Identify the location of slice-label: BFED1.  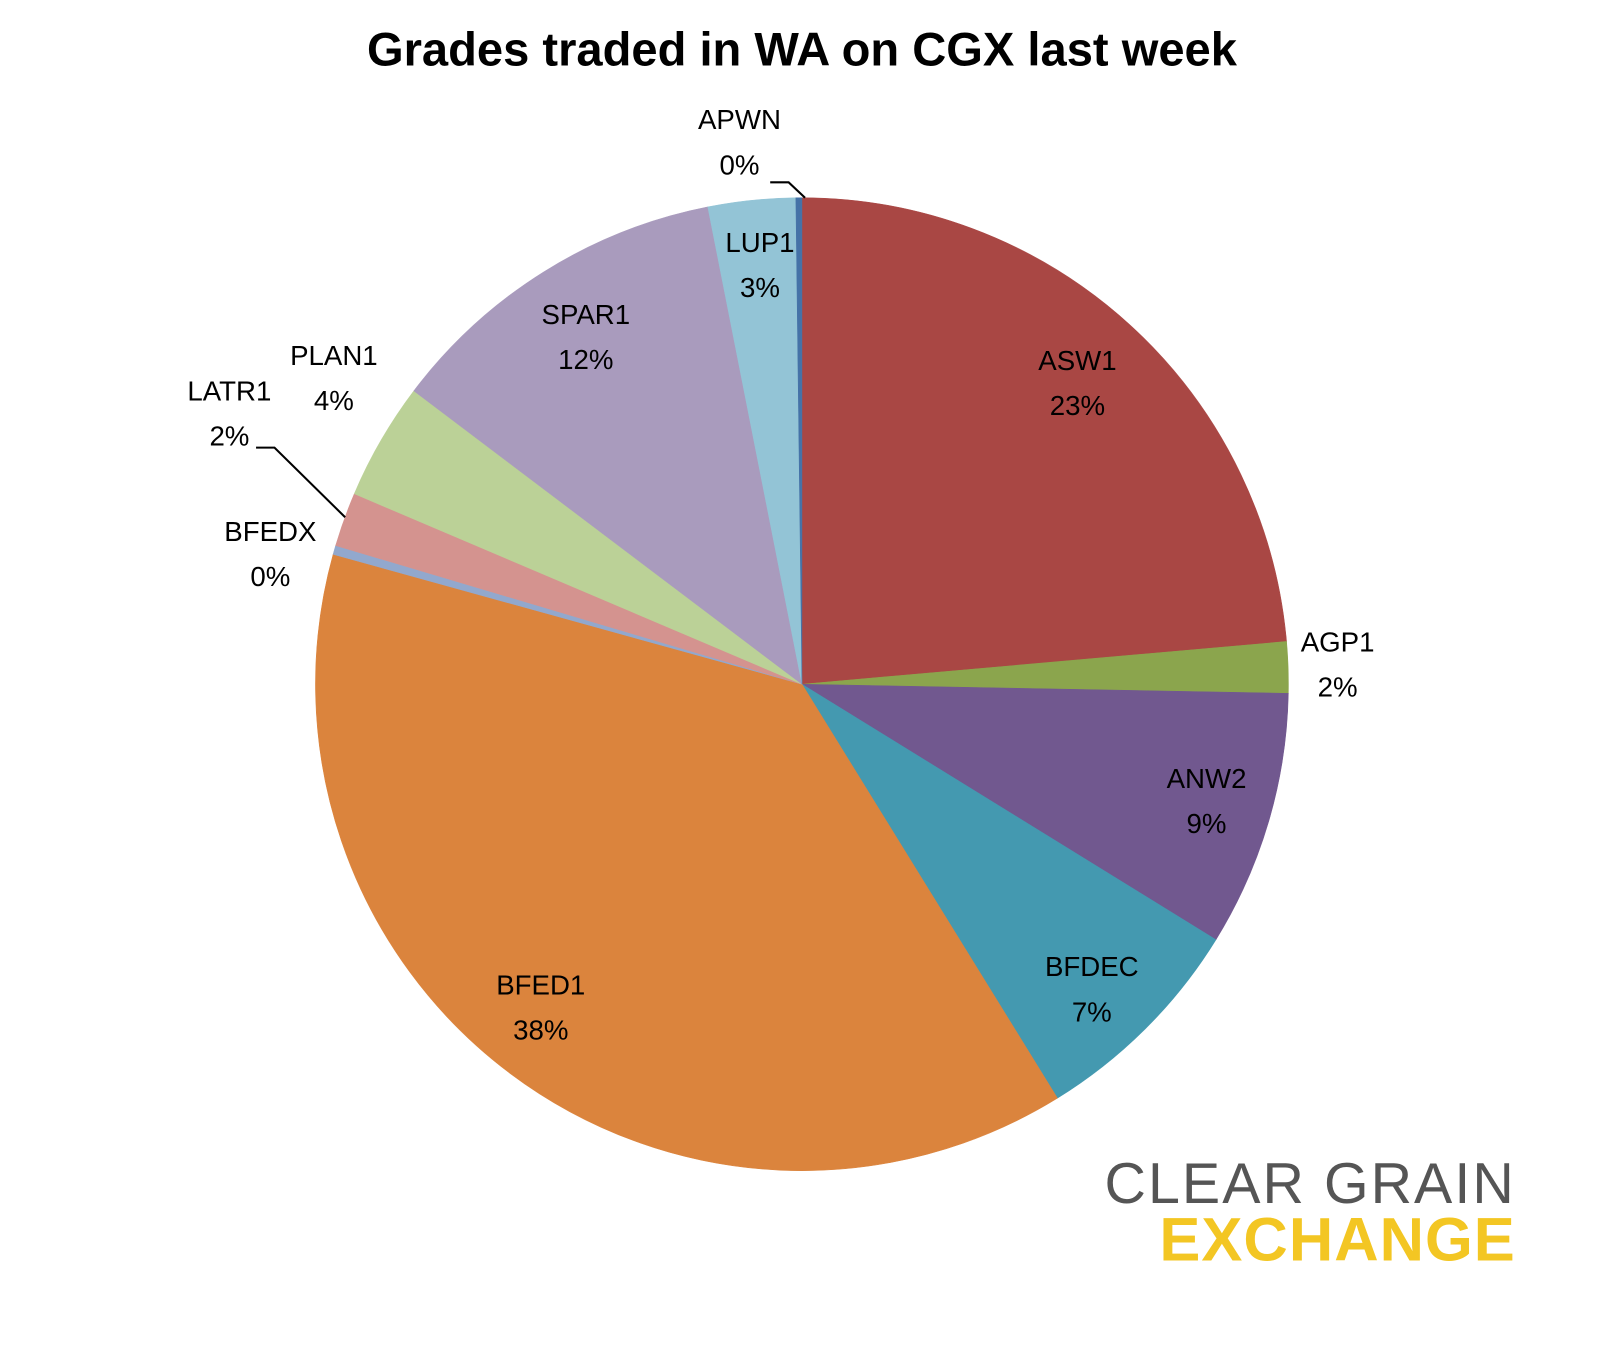
(540, 985).